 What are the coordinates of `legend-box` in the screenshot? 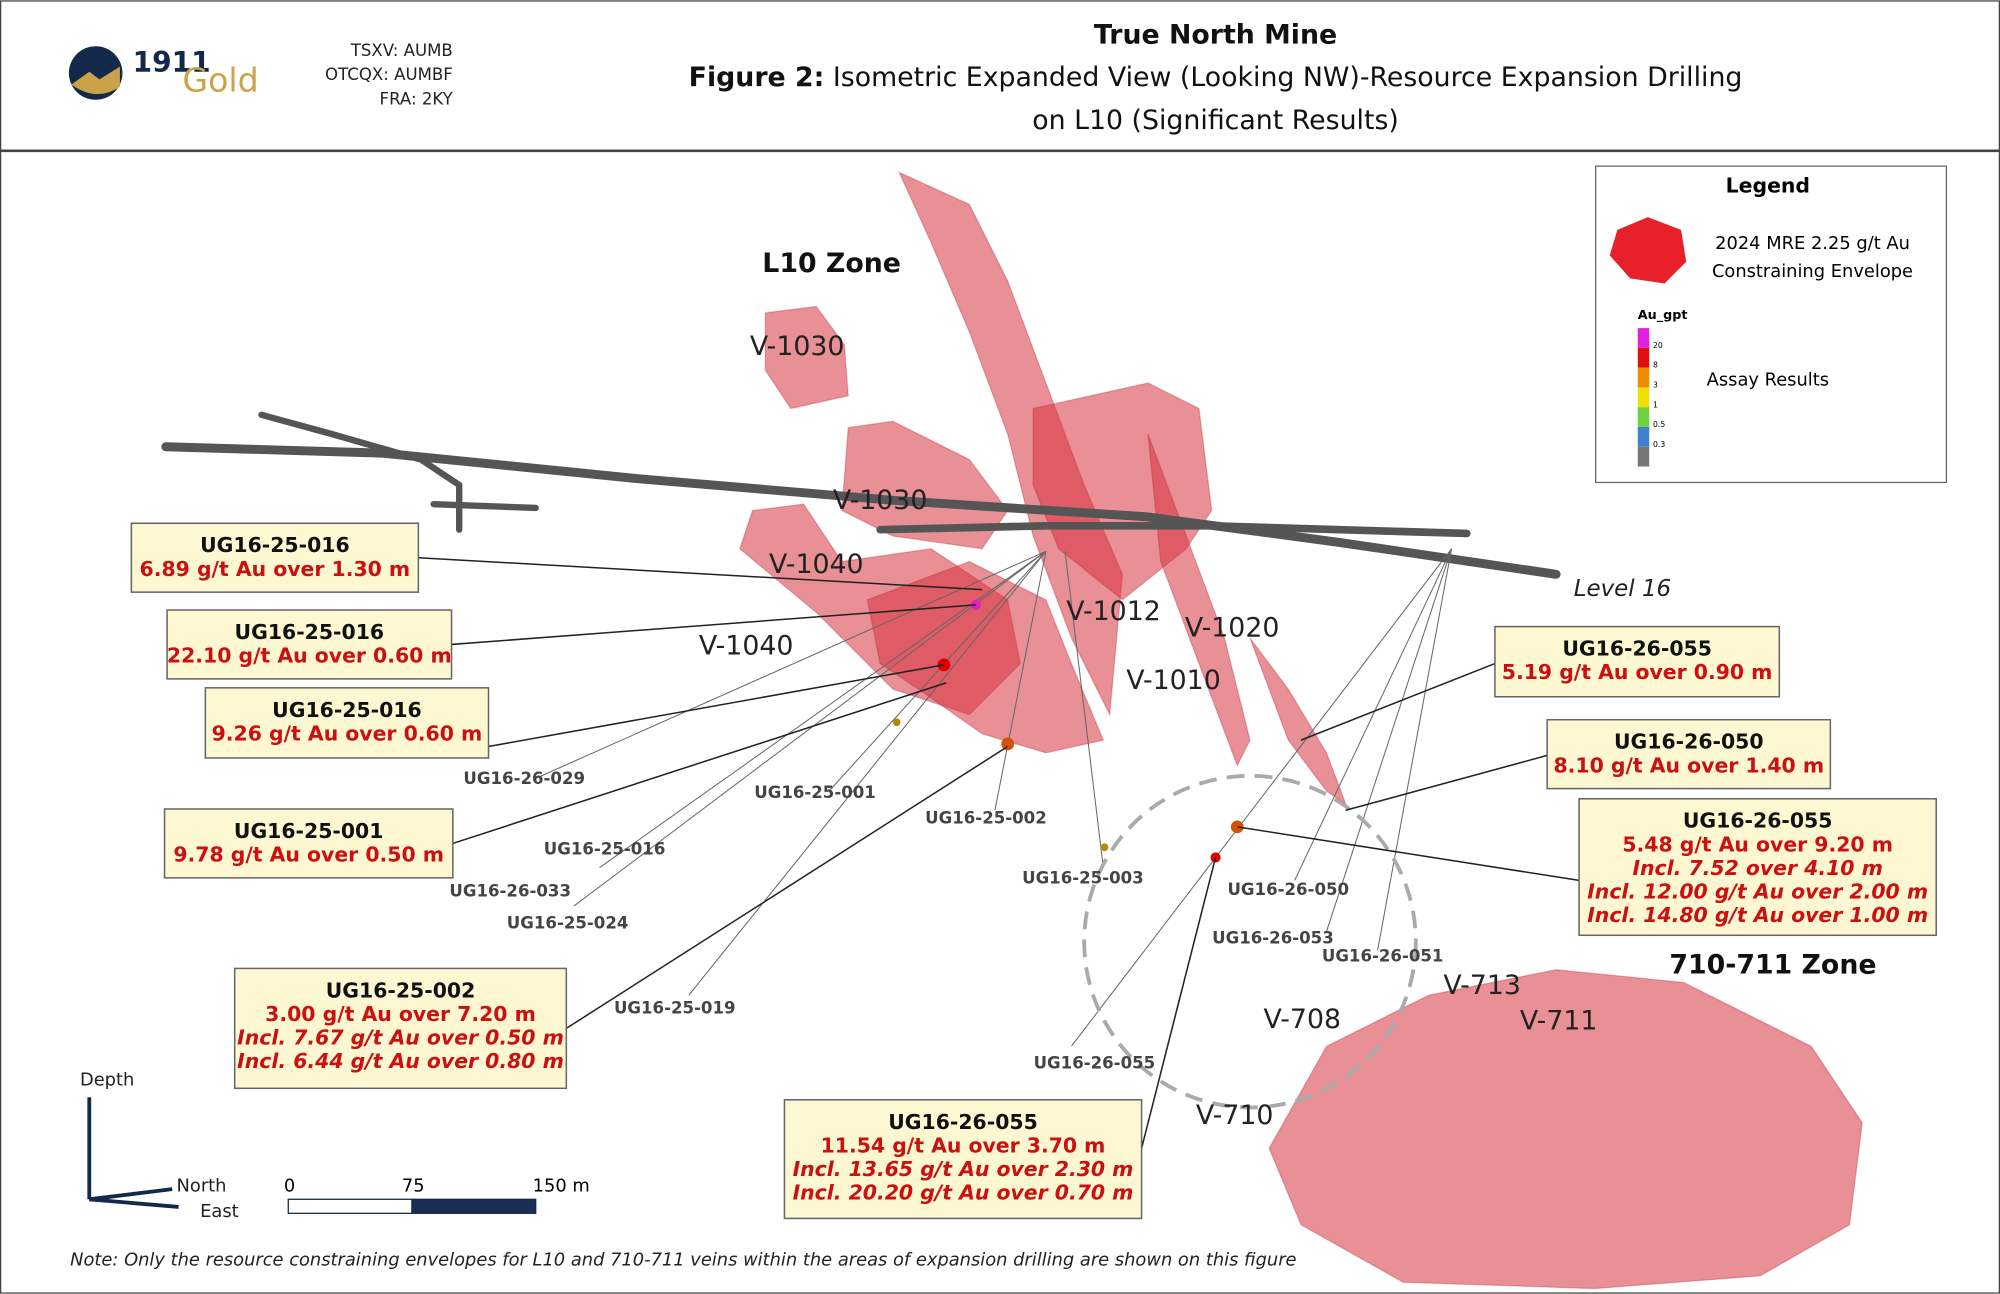 It's located at (1771, 324).